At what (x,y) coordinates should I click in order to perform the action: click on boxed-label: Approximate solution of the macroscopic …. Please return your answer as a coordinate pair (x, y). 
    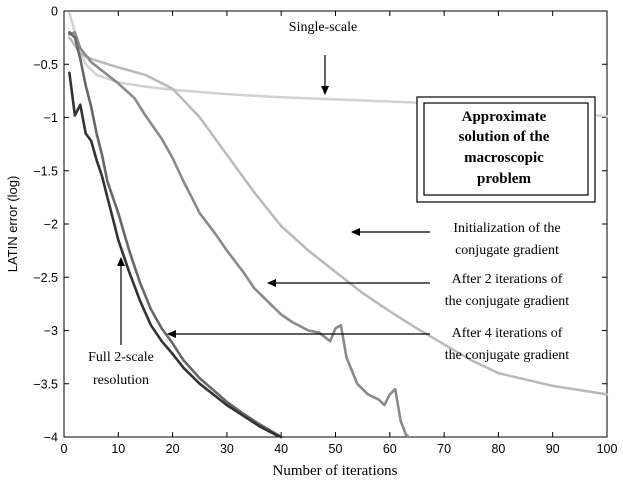
    Looking at the image, I should click on (506, 149).